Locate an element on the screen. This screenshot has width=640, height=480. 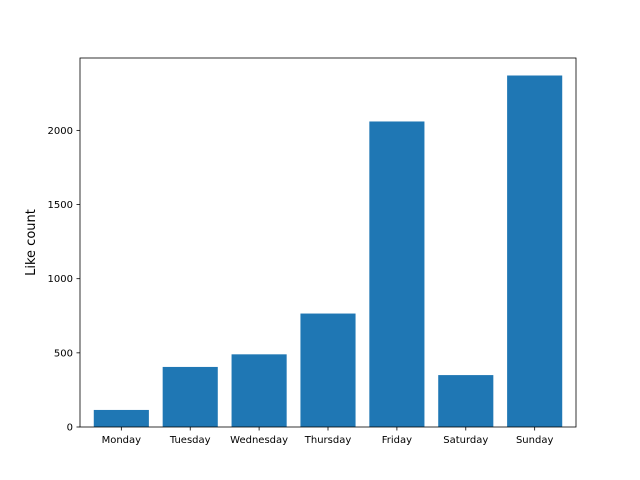
bar-saturday is located at coordinates (466, 401).